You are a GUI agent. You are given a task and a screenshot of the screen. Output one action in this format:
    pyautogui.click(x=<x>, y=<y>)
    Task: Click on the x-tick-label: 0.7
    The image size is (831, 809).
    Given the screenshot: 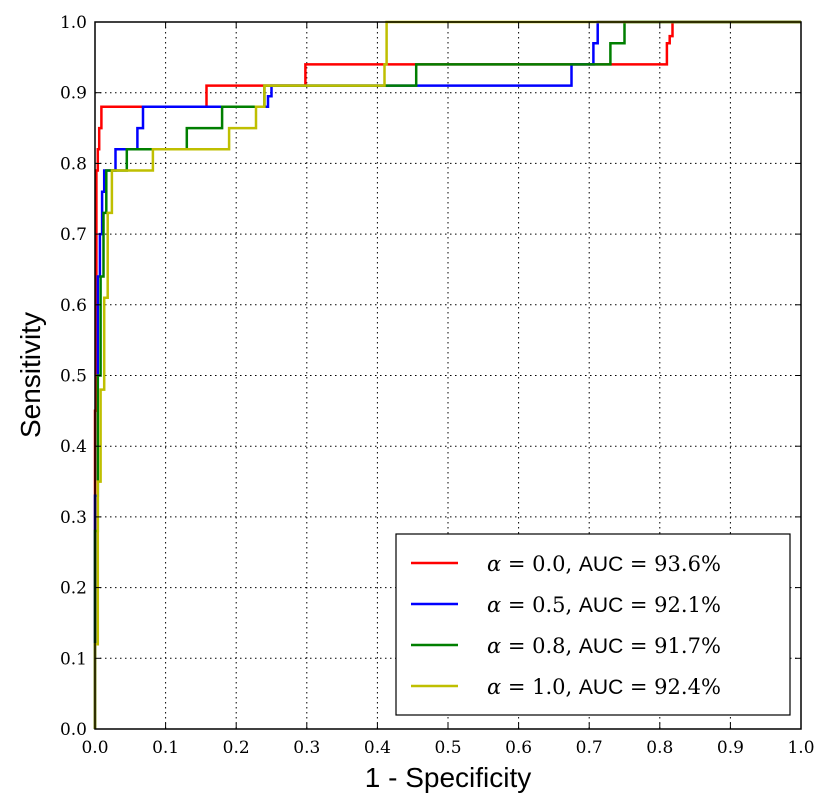 What is the action you would take?
    pyautogui.click(x=589, y=748)
    